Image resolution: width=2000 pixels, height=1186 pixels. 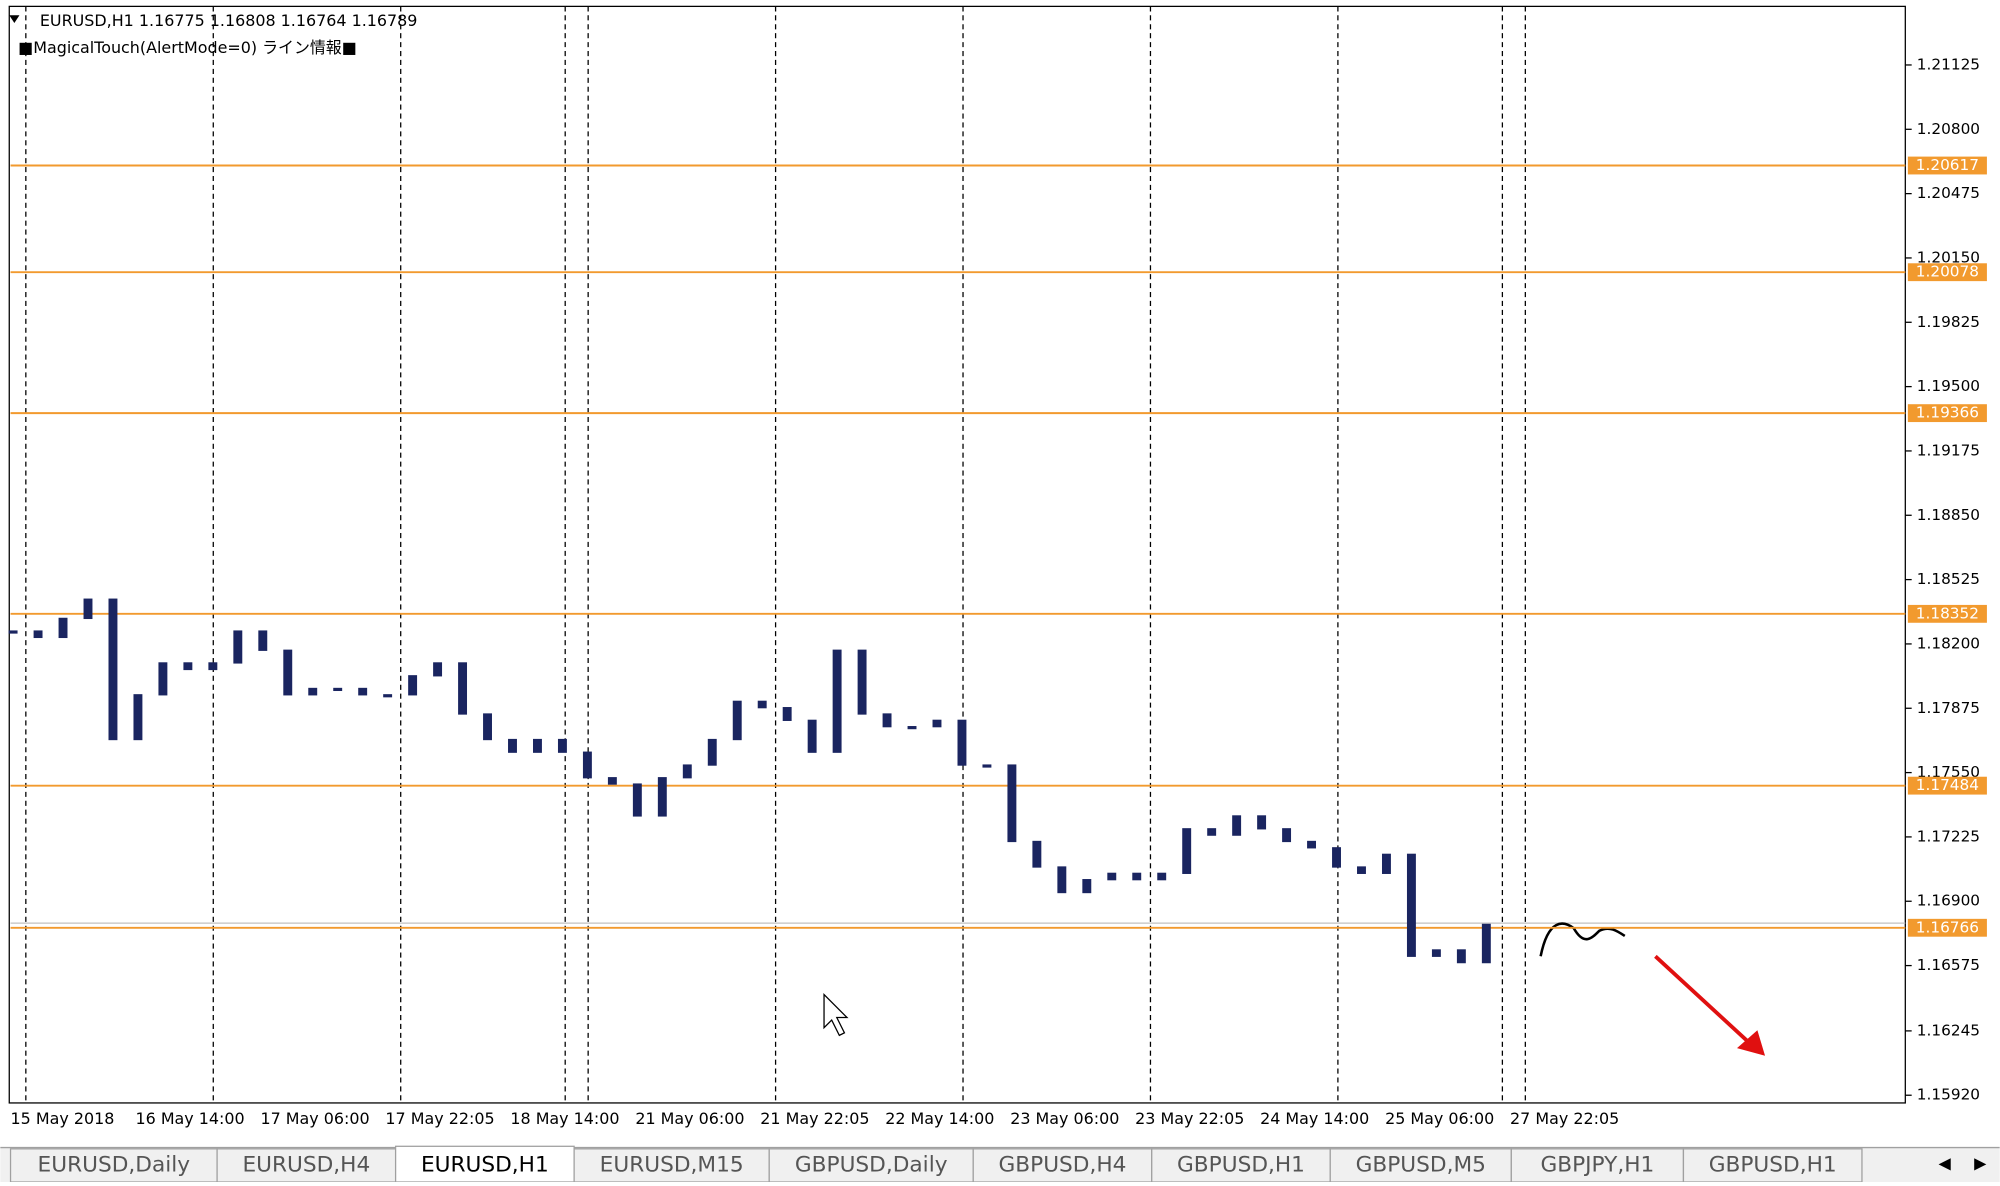 What do you see at coordinates (1439, 1118) in the screenshot?
I see `x-tick-label: 25 May 06:00` at bounding box center [1439, 1118].